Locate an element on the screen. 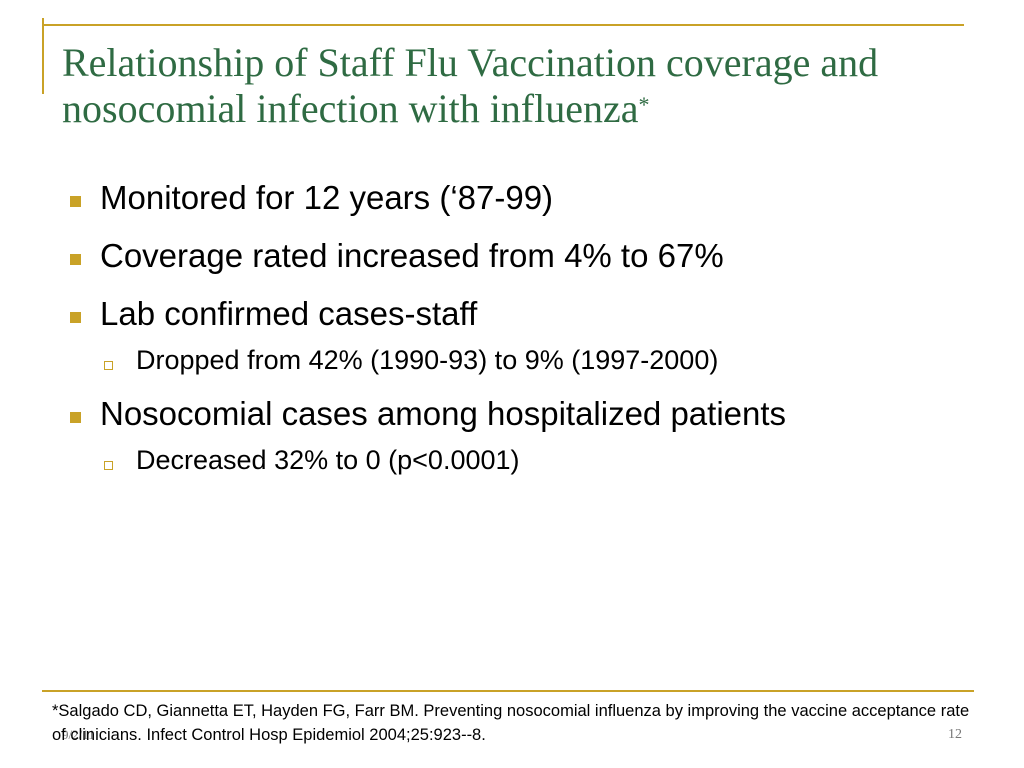  page-number: 12 is located at coordinates (955, 734).